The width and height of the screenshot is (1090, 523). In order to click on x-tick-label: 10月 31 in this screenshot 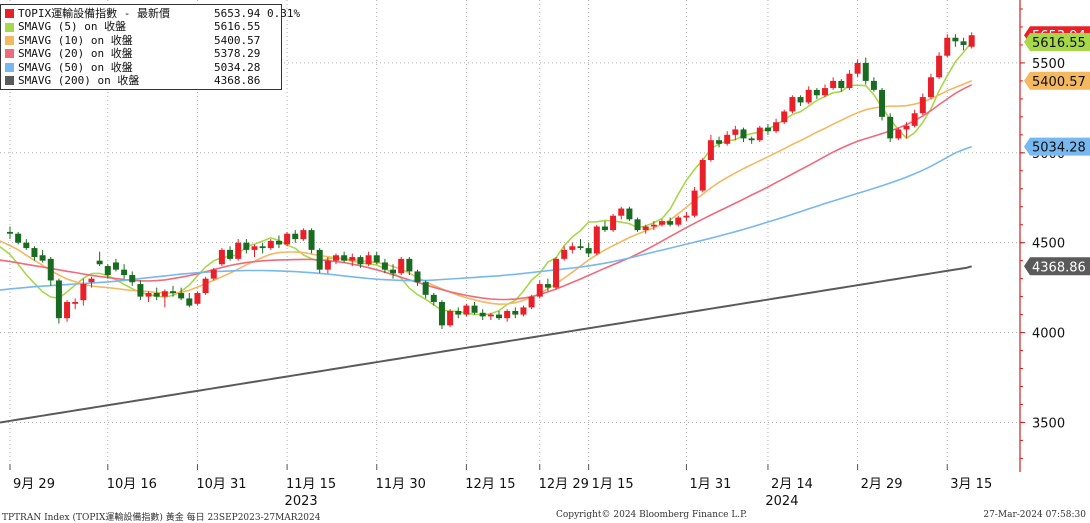, I will do `click(221, 484)`.